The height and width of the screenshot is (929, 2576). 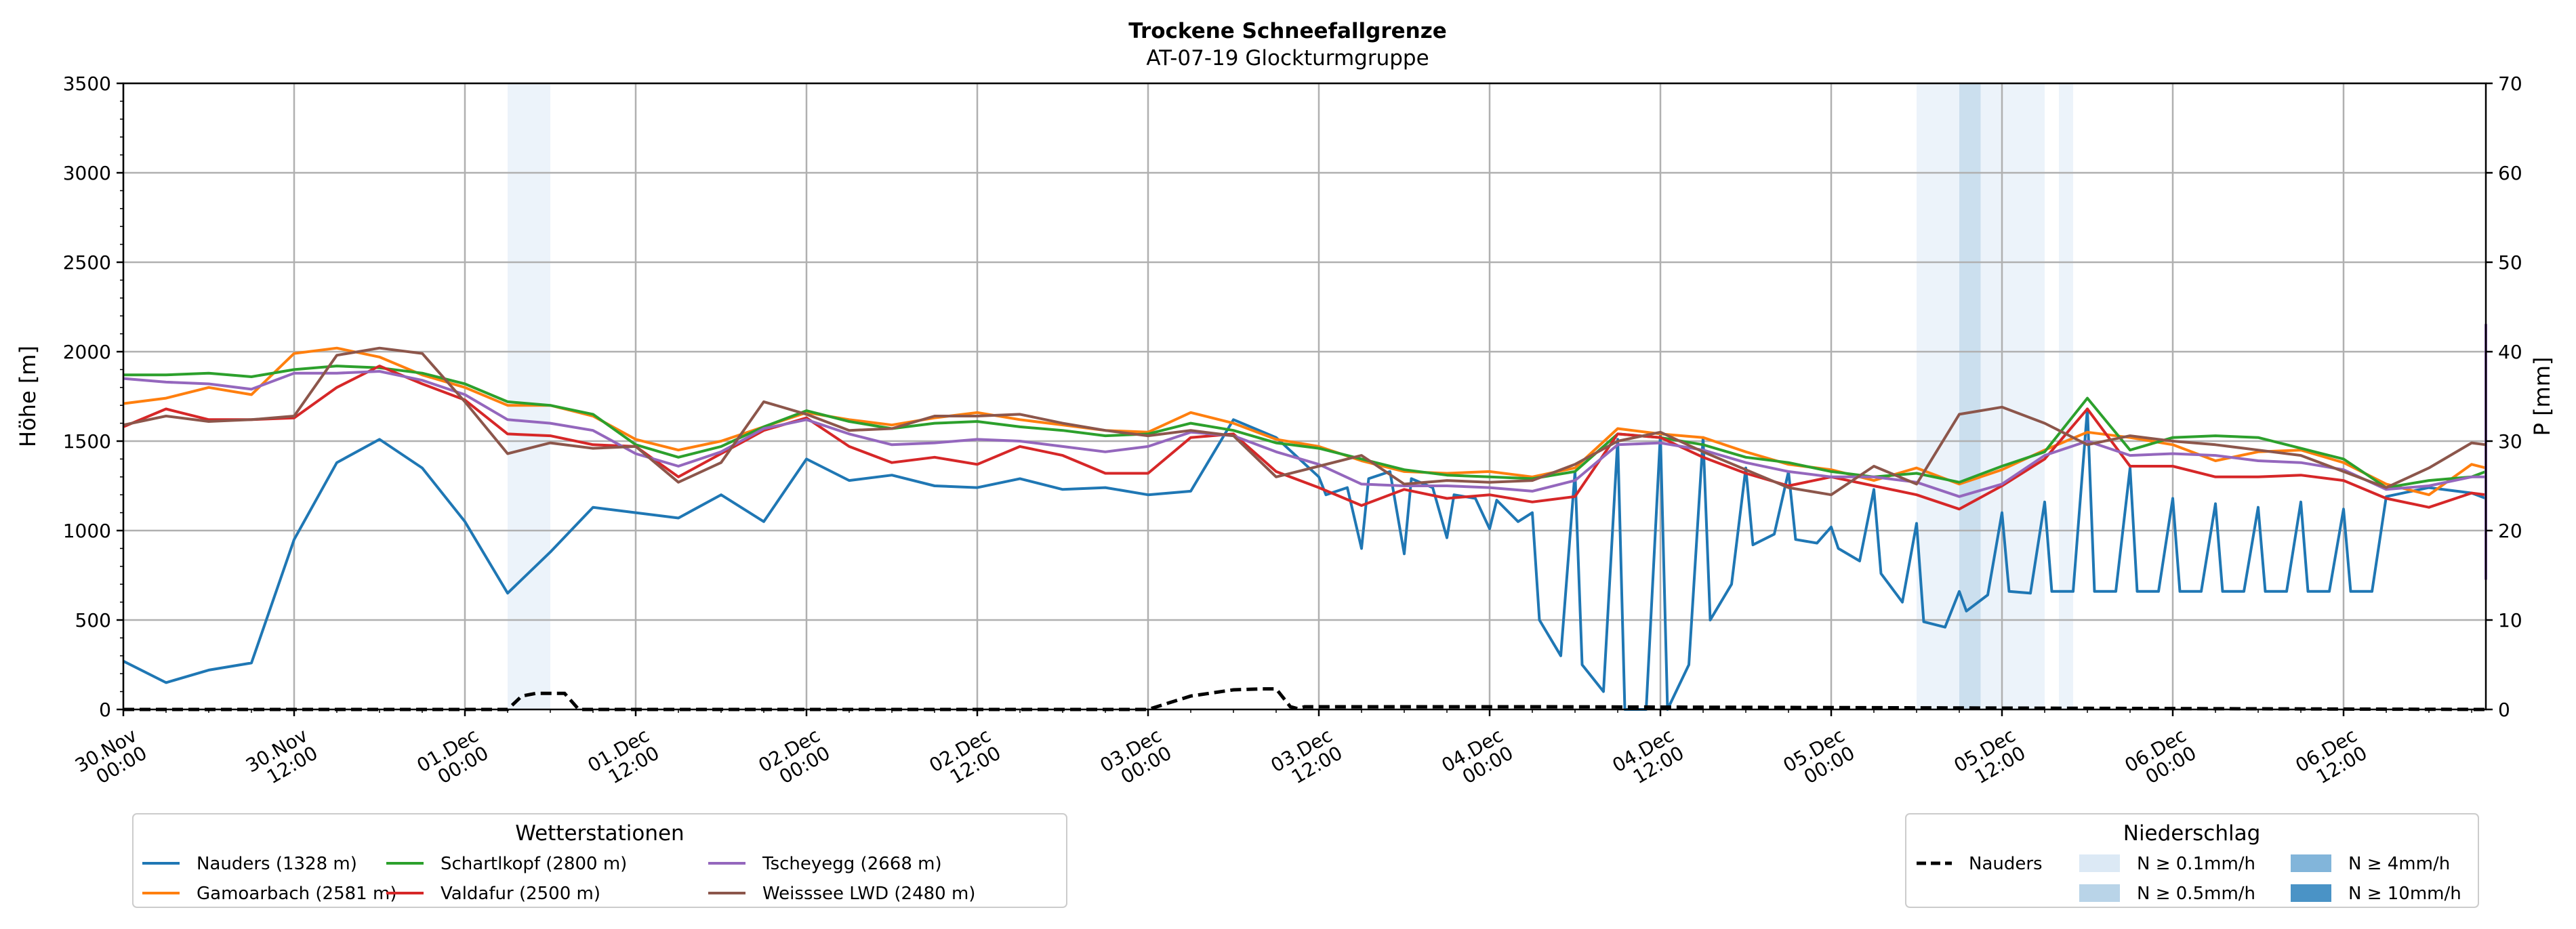 I want to click on legend-precip-frame, so click(x=2192, y=860).